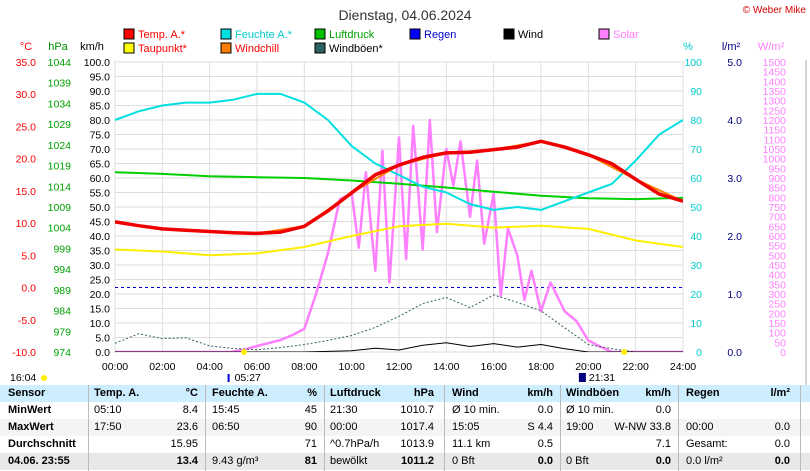 The width and height of the screenshot is (810, 471). What do you see at coordinates (775, 160) in the screenshot?
I see `solar-tick-label: 1000` at bounding box center [775, 160].